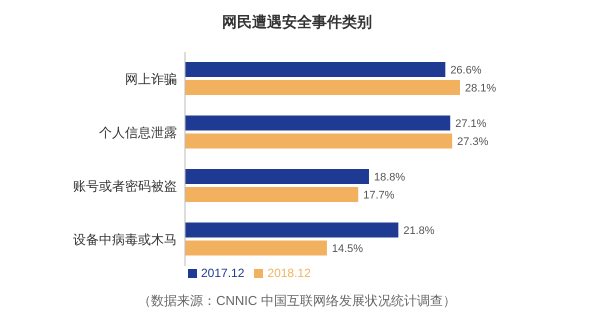 The image size is (594, 324). What do you see at coordinates (297, 23) in the screenshot?
I see `chart-title: 网民遭遇安全事件类别` at bounding box center [297, 23].